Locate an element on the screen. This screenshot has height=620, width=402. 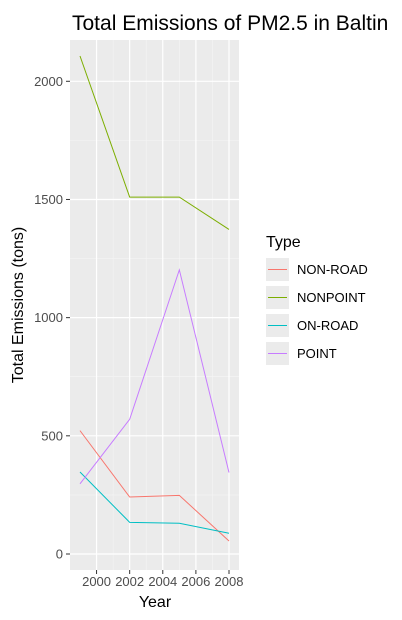
x-axis-title: Year is located at coordinates (155, 602).